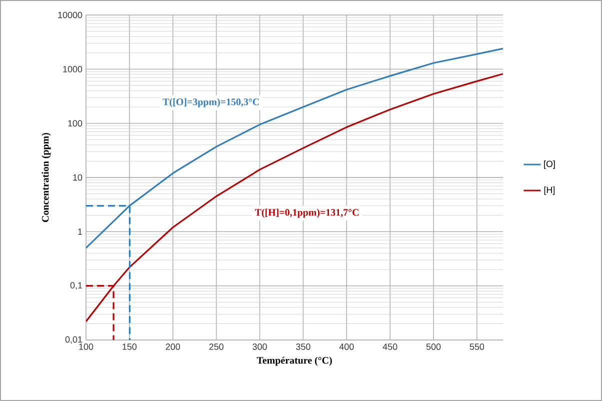 The image size is (602, 401). Describe the element at coordinates (259, 347) in the screenshot. I see `x-tick-label: 300` at that location.